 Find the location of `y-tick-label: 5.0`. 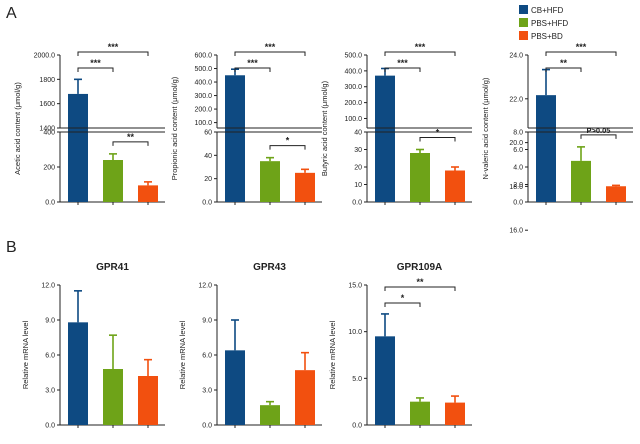

y-tick-label: 5.0 is located at coordinates (357, 379).